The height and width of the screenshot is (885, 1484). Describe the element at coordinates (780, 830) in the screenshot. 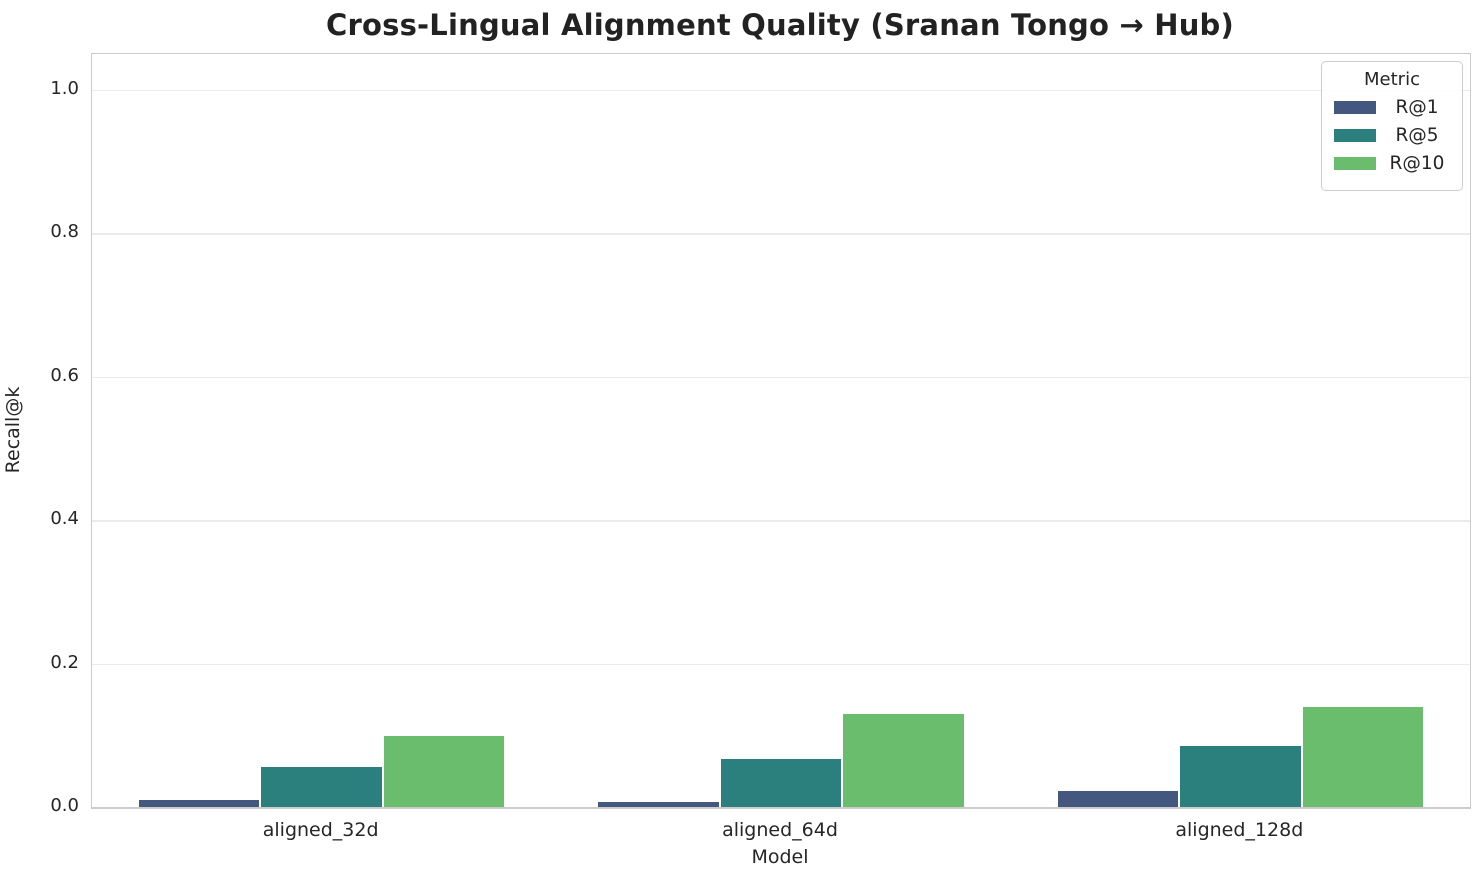

I see `x-tick-label: aligned_64d` at that location.